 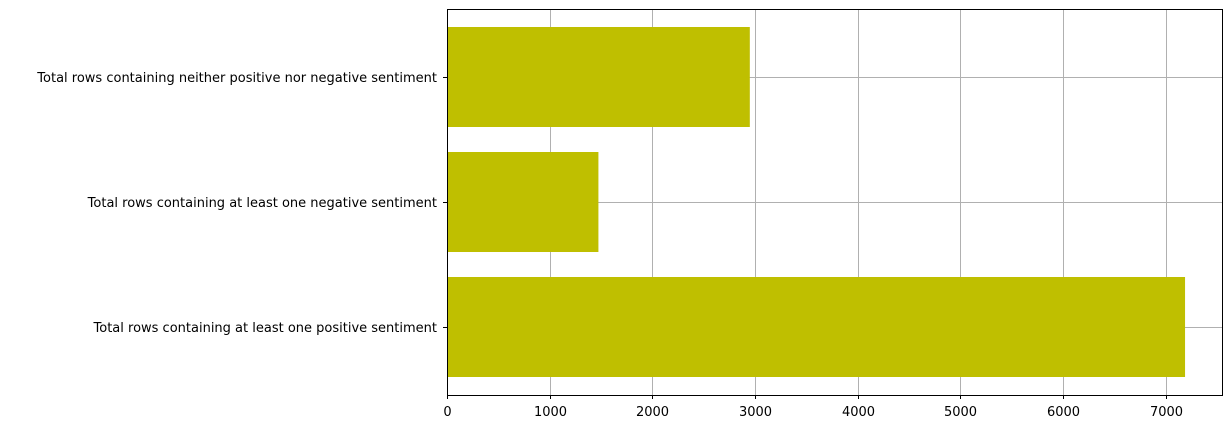 I want to click on x-tick-label: 4000, so click(x=858, y=412).